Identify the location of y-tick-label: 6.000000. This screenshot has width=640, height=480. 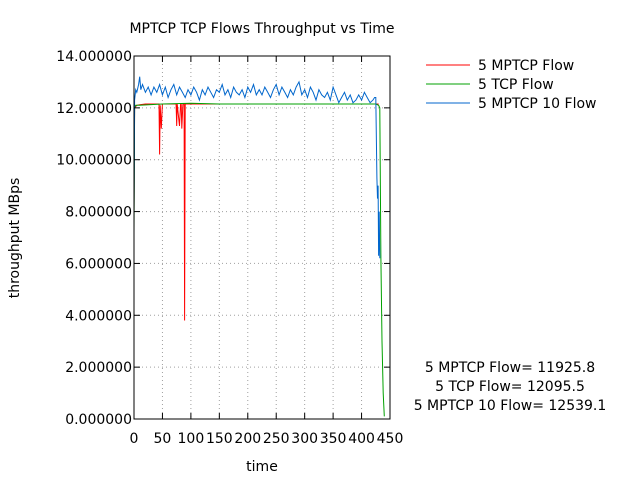
(98, 264).